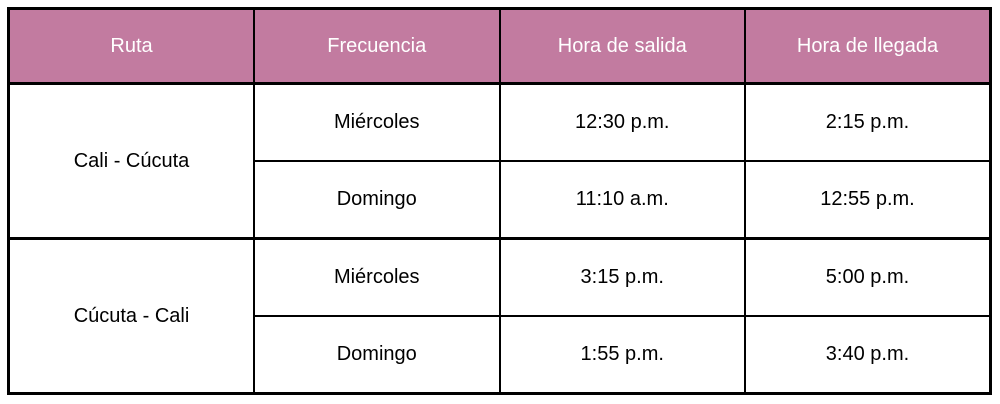 Image resolution: width=1000 pixels, height=404 pixels. What do you see at coordinates (868, 355) in the screenshot?
I see `arrival-cell: 3:40 p.m.` at bounding box center [868, 355].